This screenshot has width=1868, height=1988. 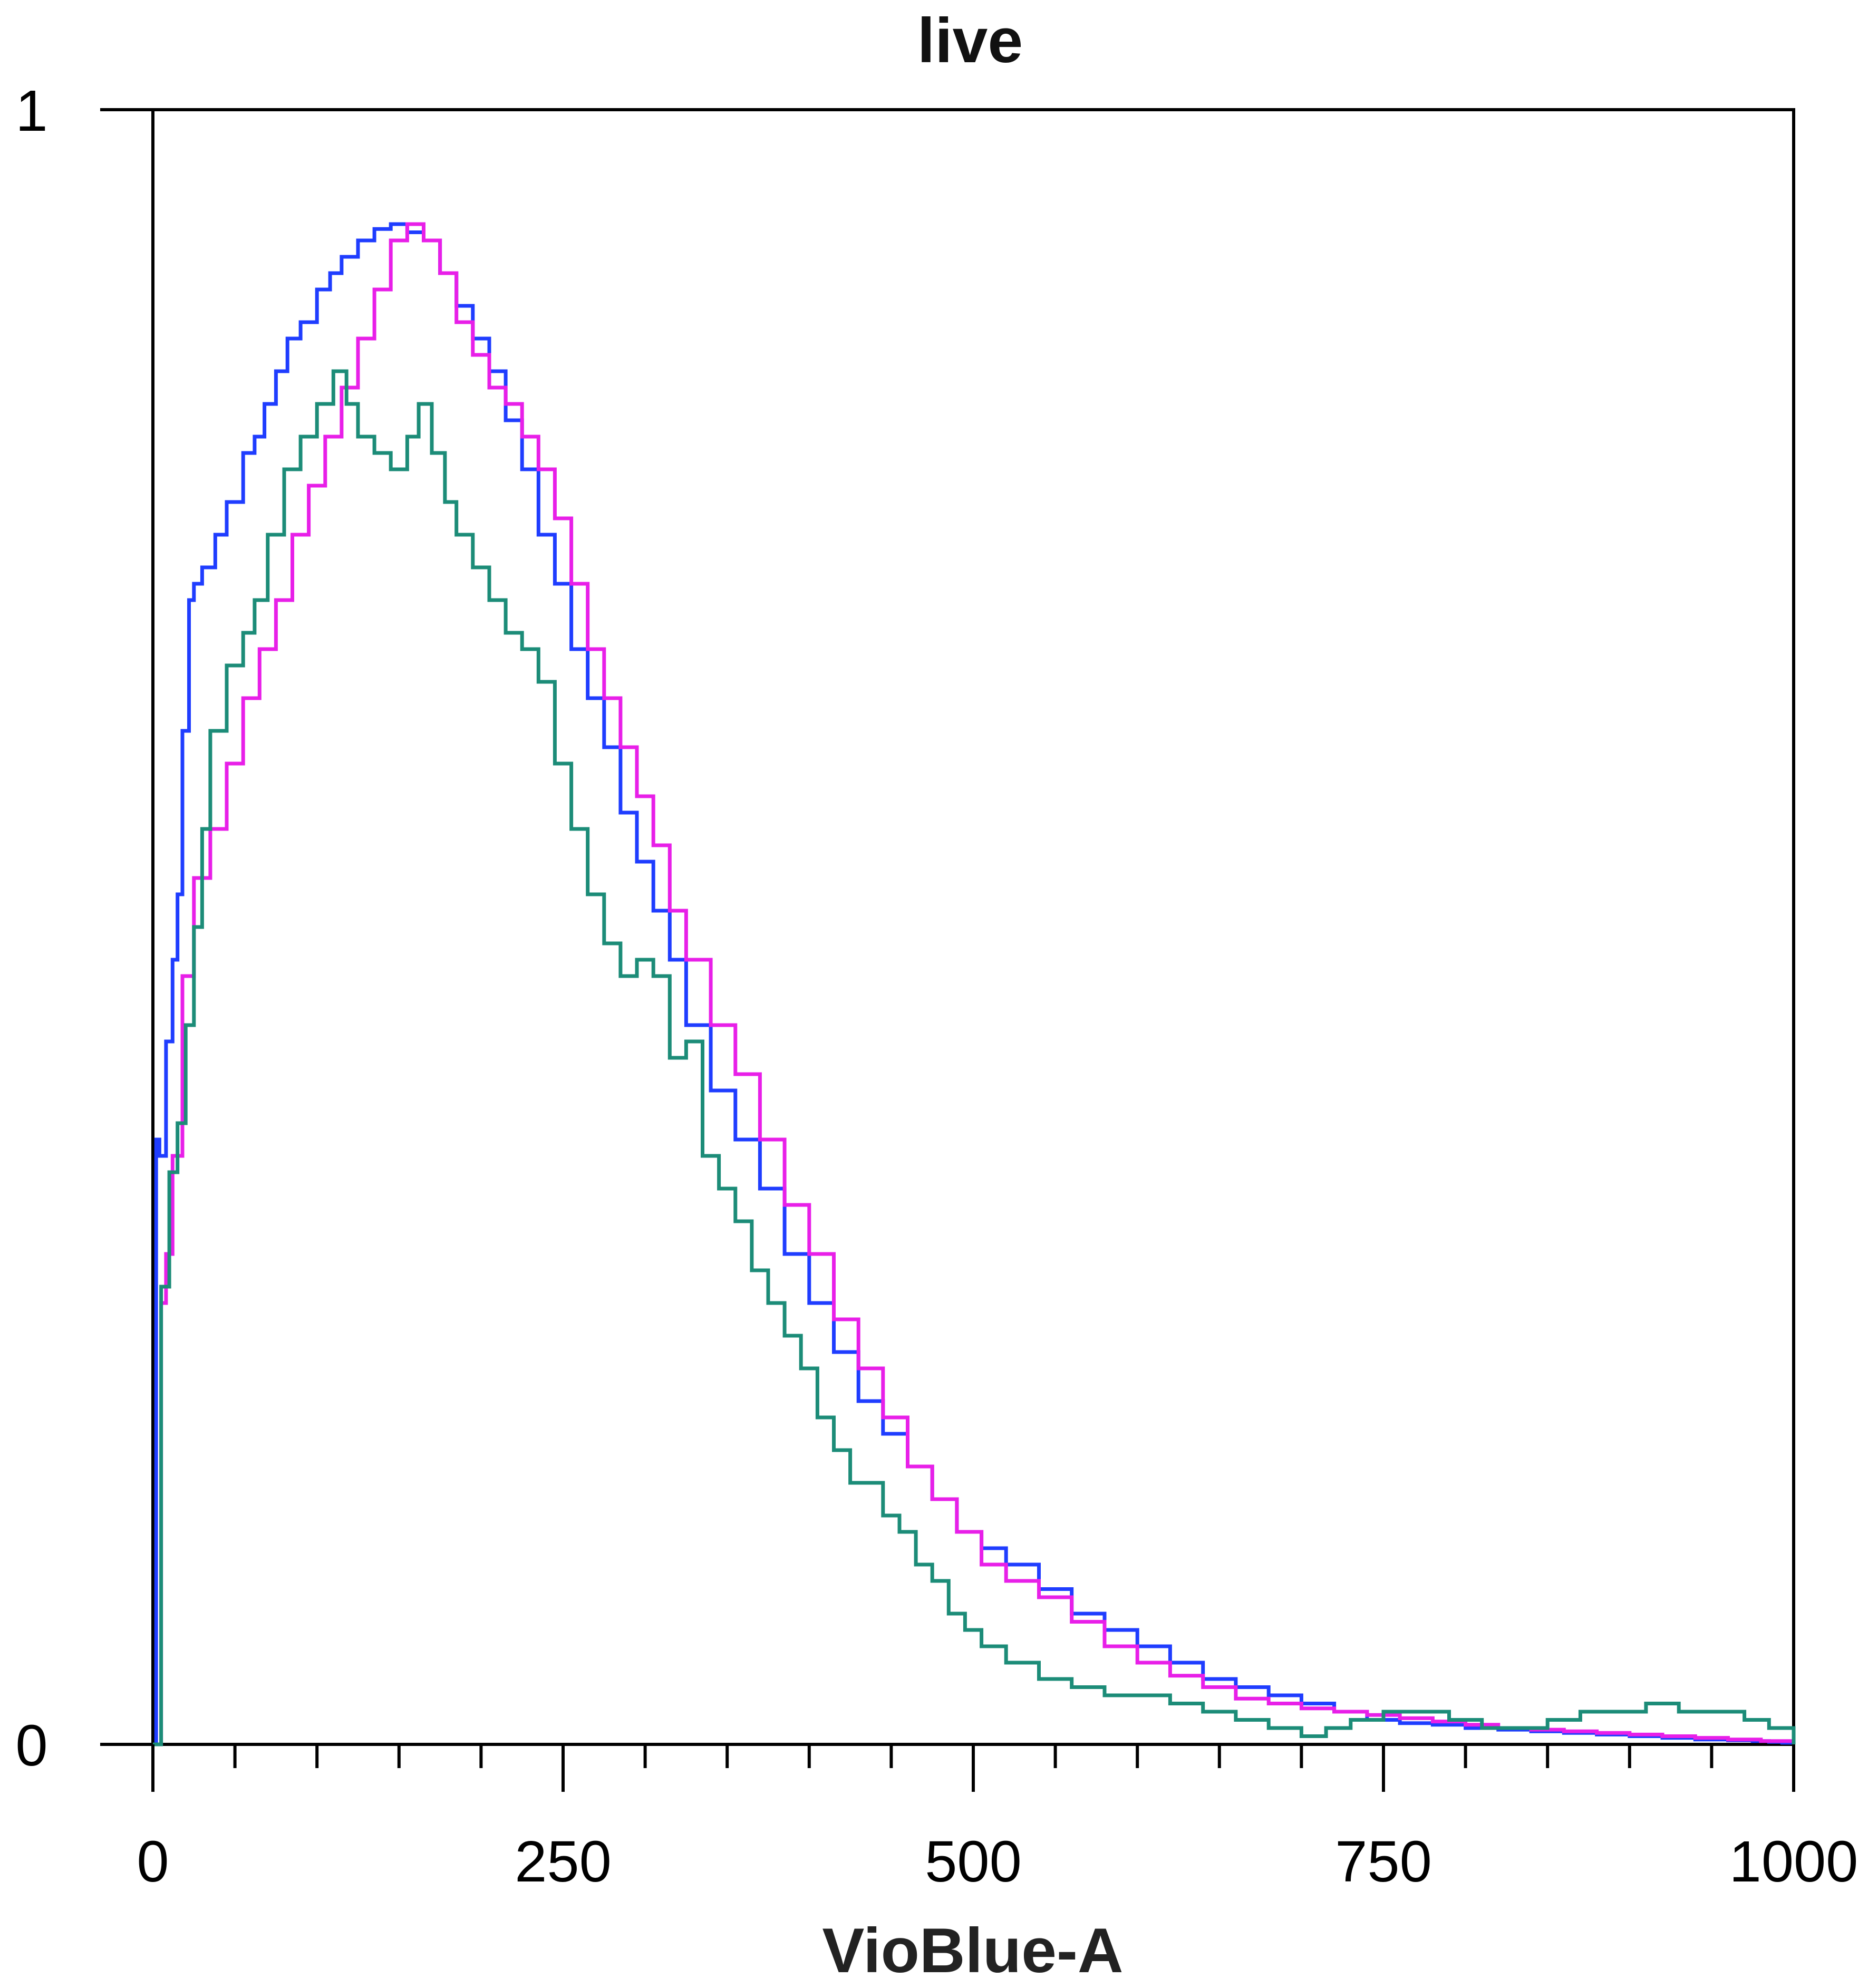 I want to click on x-tick-label: 250, so click(x=563, y=1861).